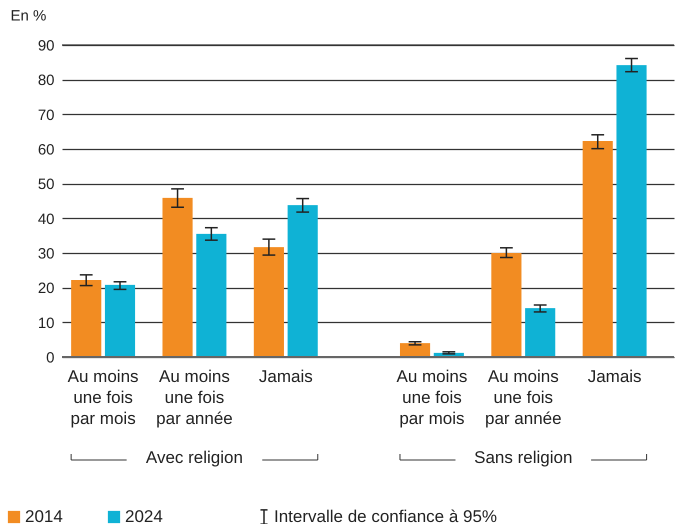 The image size is (678, 524). What do you see at coordinates (46, 254) in the screenshot?
I see `y-tick-label: 30` at bounding box center [46, 254].